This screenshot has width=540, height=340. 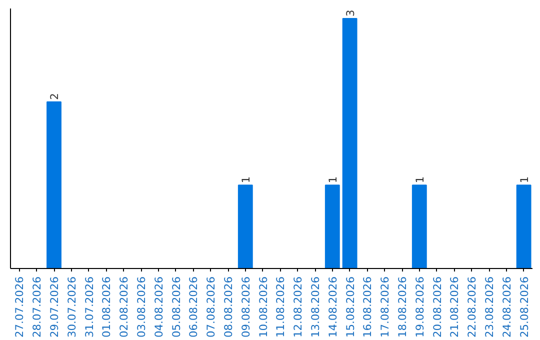 What do you see at coordinates (263, 307) in the screenshot?
I see `x-tick-label: 10.08.2026` at bounding box center [263, 307].